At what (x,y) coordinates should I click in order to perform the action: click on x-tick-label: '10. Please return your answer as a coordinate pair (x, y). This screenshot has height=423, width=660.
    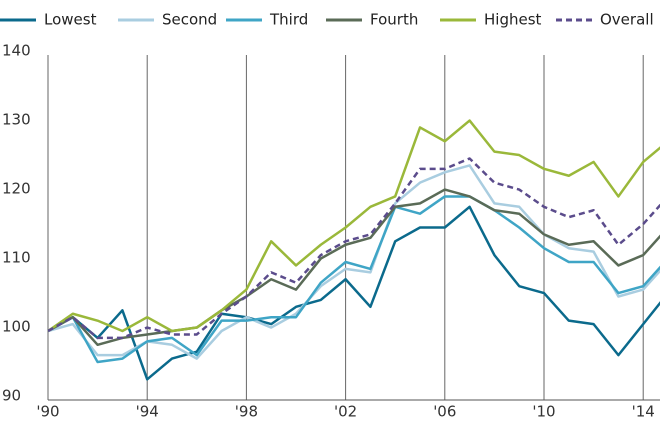
    Looking at the image, I should click on (543, 412).